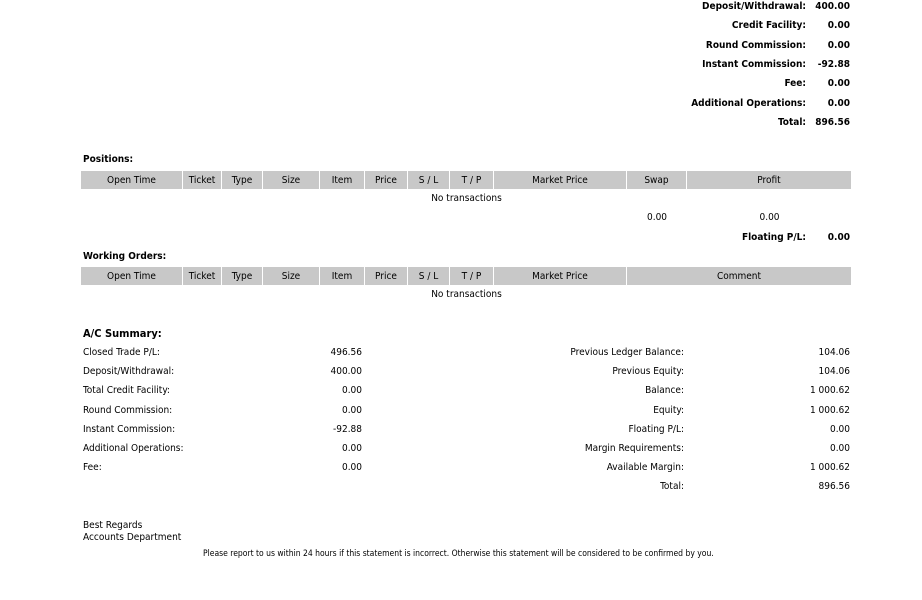  I want to click on summary-value: -92.88, so click(833, 64).